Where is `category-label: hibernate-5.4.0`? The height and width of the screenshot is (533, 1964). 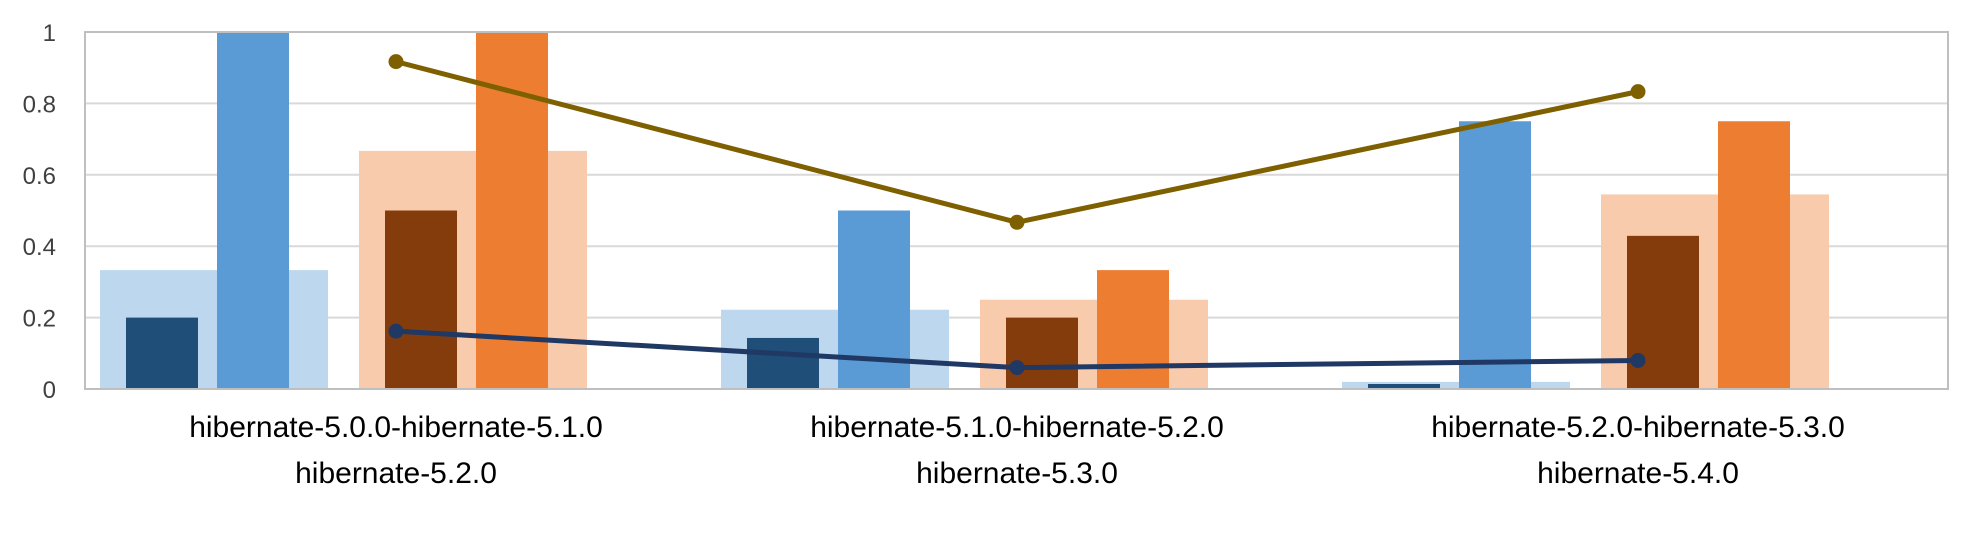
category-label: hibernate-5.4.0 is located at coordinates (1638, 473).